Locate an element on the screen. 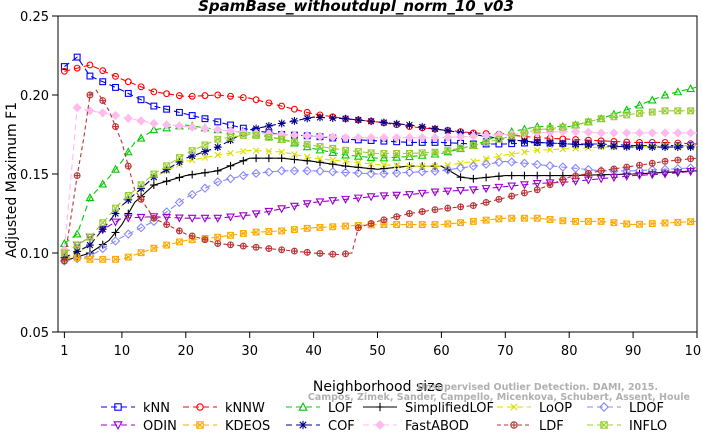 This screenshot has width=702, height=434. legend-label: LoOP is located at coordinates (555, 408).